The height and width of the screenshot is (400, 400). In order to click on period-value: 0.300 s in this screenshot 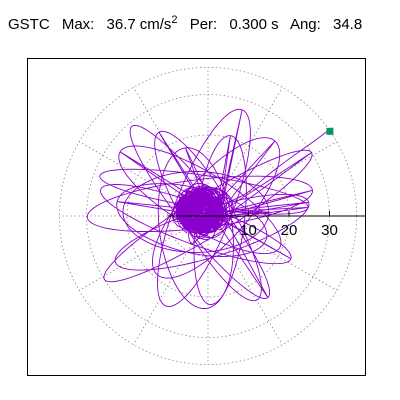, I will do `click(254, 24)`.